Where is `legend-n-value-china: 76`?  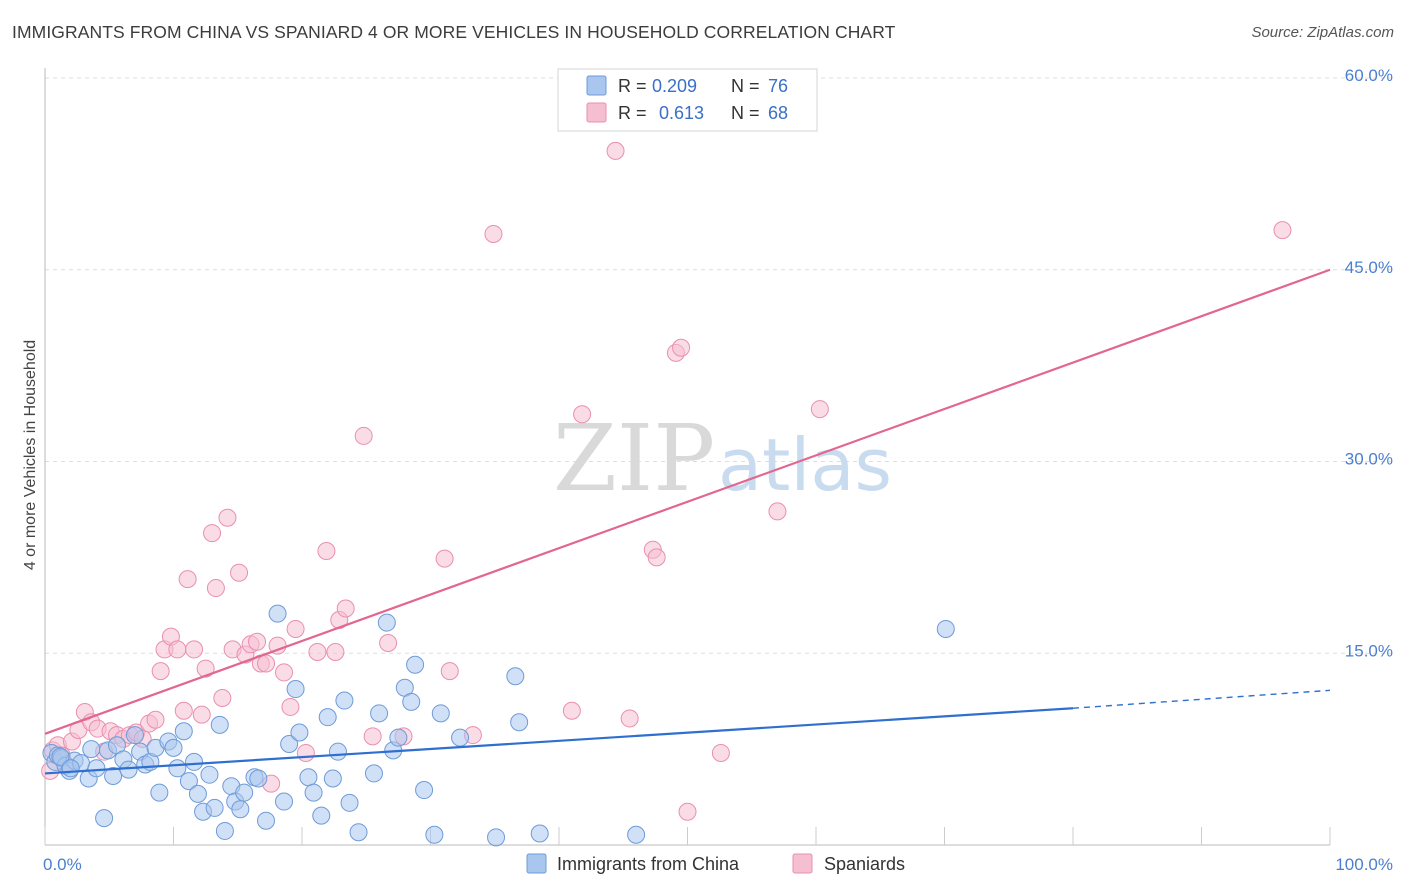
legend-n-value-china: 76 is located at coordinates (778, 86).